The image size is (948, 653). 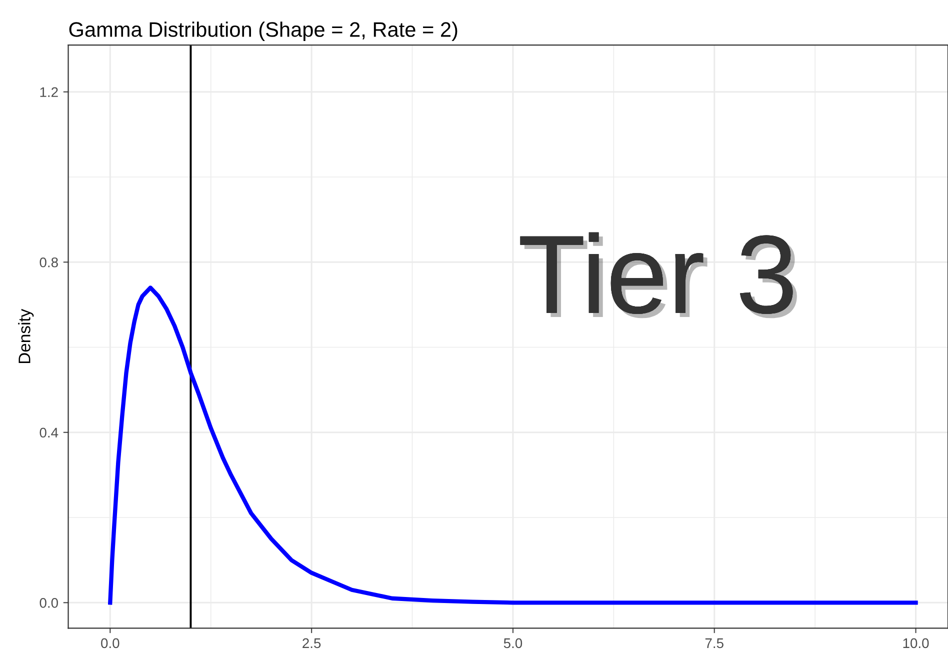 What do you see at coordinates (49, 262) in the screenshot?
I see `y-tick-label: 0.8` at bounding box center [49, 262].